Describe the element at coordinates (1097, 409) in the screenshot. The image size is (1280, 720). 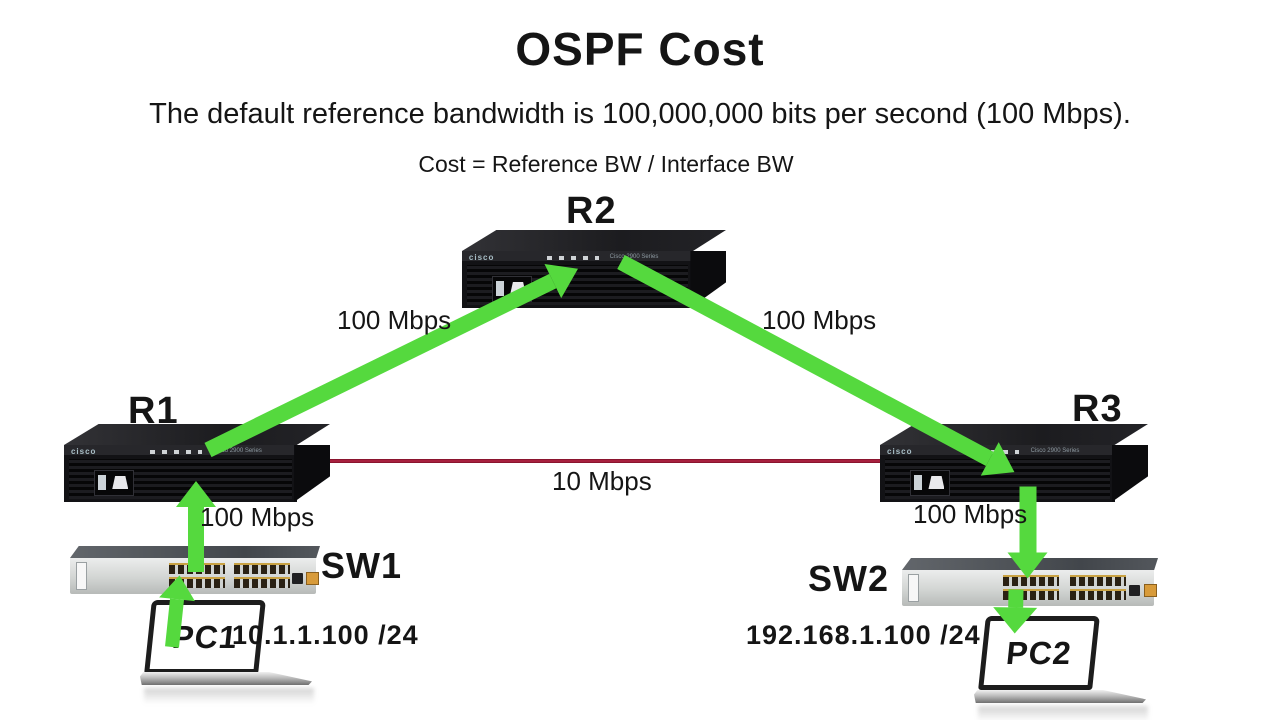
I see `router-r3-label: R3` at that location.